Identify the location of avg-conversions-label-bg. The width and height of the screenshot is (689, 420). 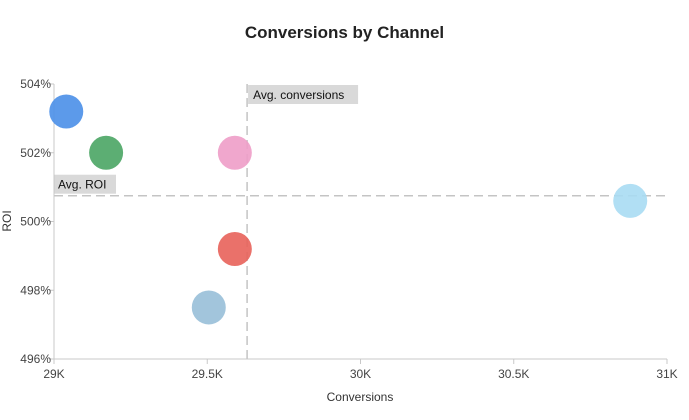
(303, 94).